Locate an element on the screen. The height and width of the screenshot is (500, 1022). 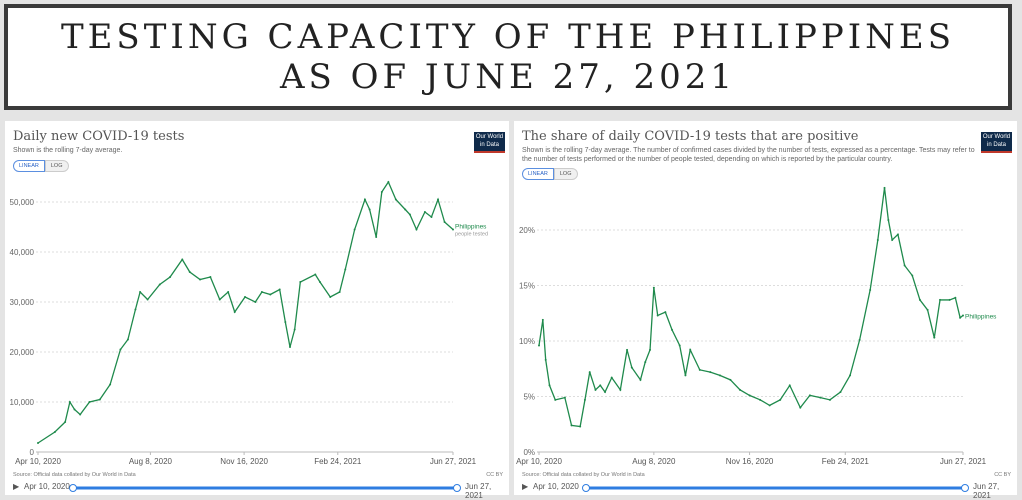
x-tick-label: Feb 24, 2021 is located at coordinates (846, 461).